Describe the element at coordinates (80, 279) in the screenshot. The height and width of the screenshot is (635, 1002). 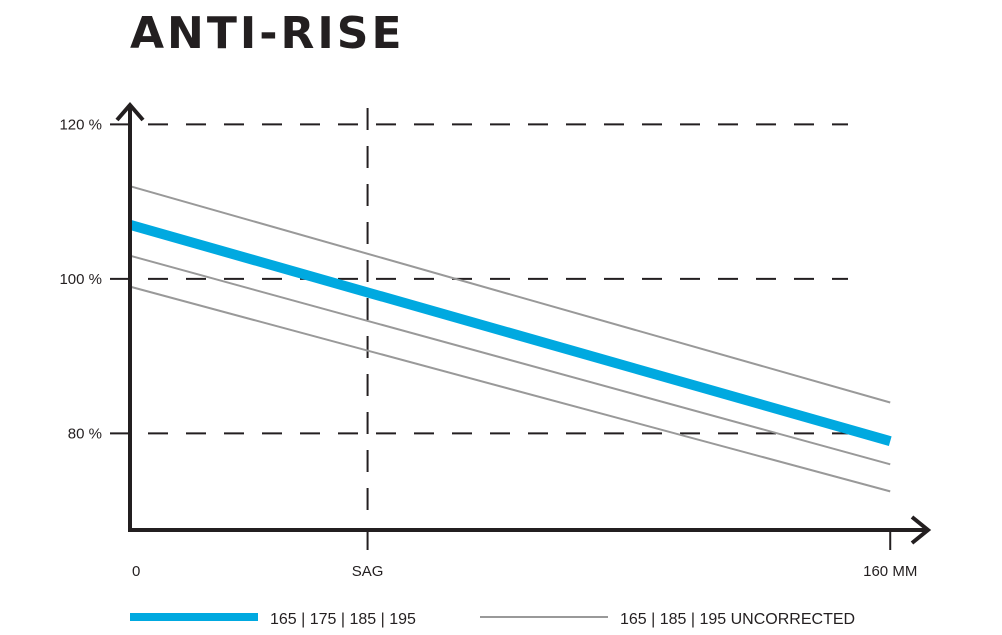
I see `y-tick-label: 100 %` at that location.